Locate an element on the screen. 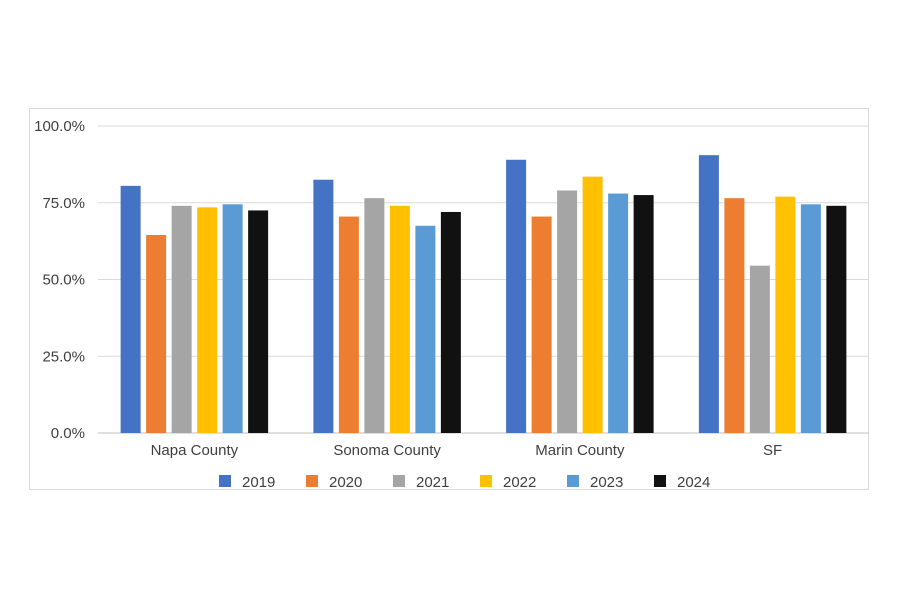  bar-2019-sf is located at coordinates (708, 294).